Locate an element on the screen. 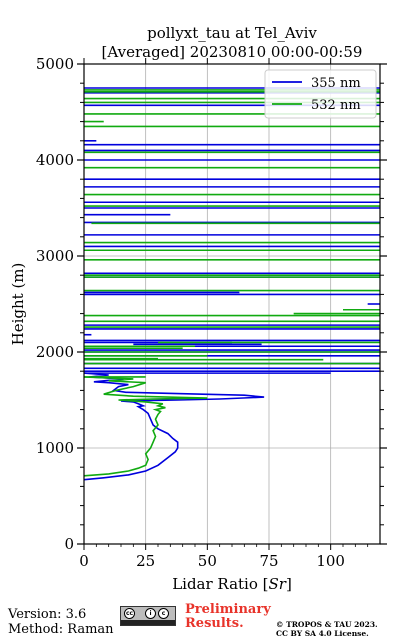 The height and width of the screenshot is (640, 400). y-tick-label: 5000 is located at coordinates (55, 64).